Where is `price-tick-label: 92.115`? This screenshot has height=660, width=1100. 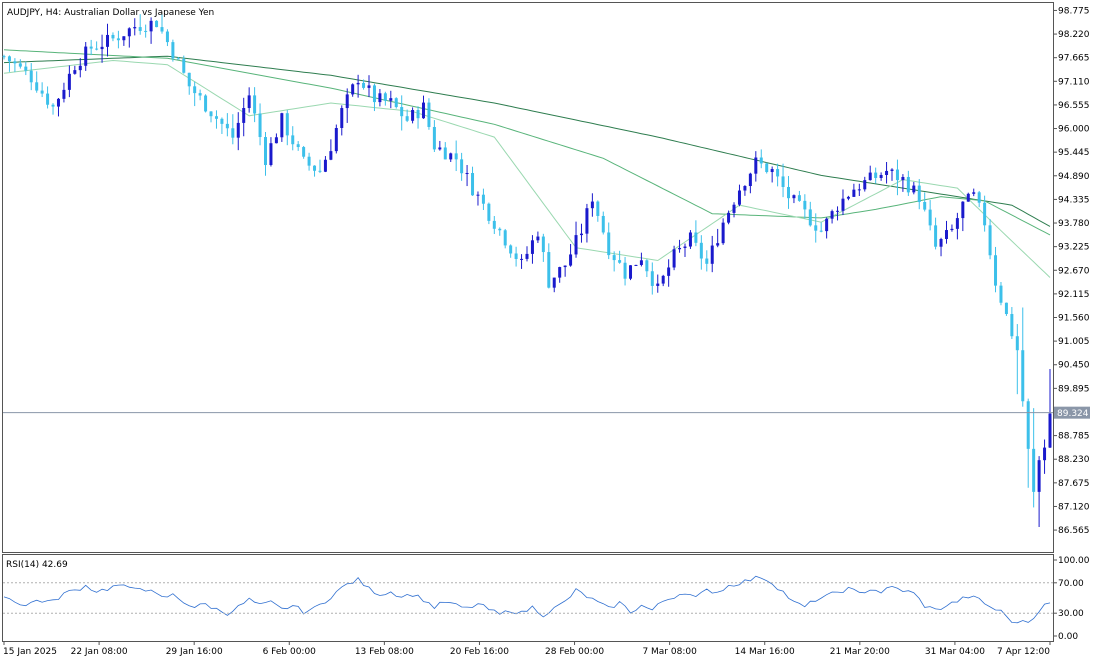
price-tick-label: 92.115 is located at coordinates (1074, 295).